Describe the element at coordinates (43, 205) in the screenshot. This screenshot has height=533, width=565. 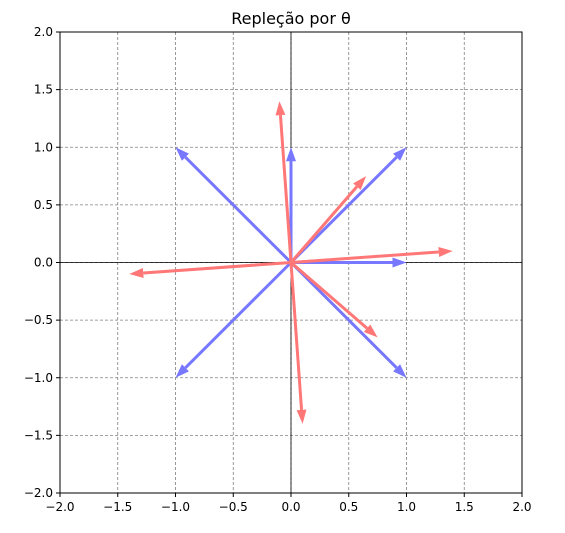
I see `y-tick-label: 0.5` at that location.